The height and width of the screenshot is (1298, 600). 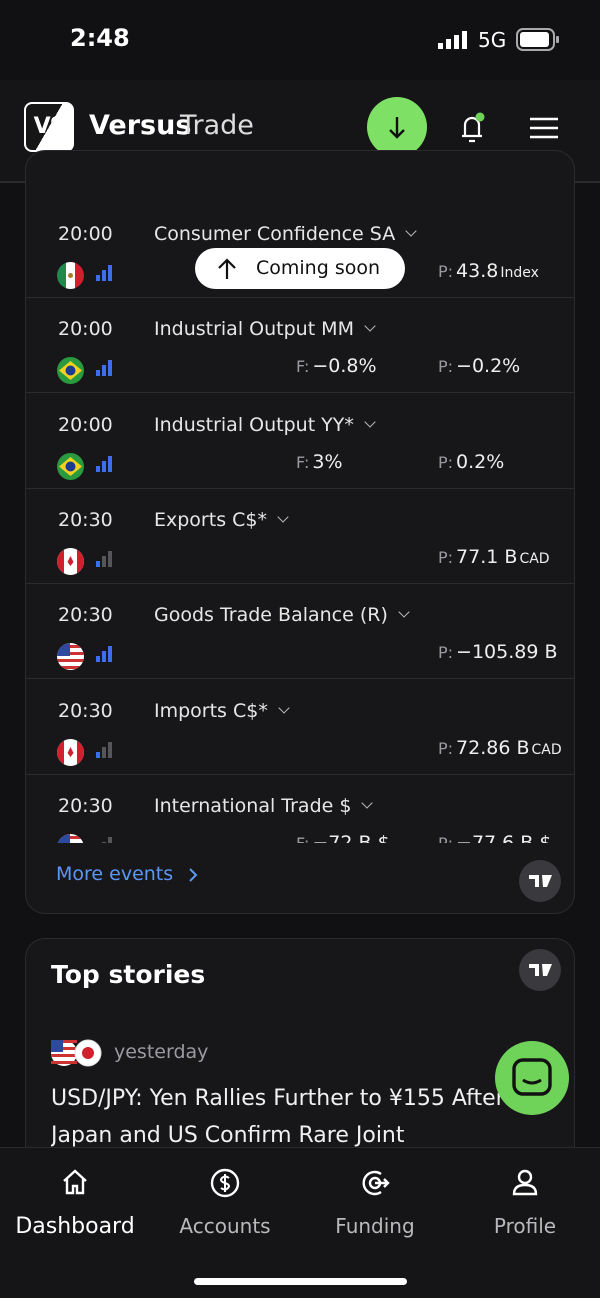 What do you see at coordinates (281, 615) in the screenshot?
I see `event-title: Goods Trade Balance (R)` at bounding box center [281, 615].